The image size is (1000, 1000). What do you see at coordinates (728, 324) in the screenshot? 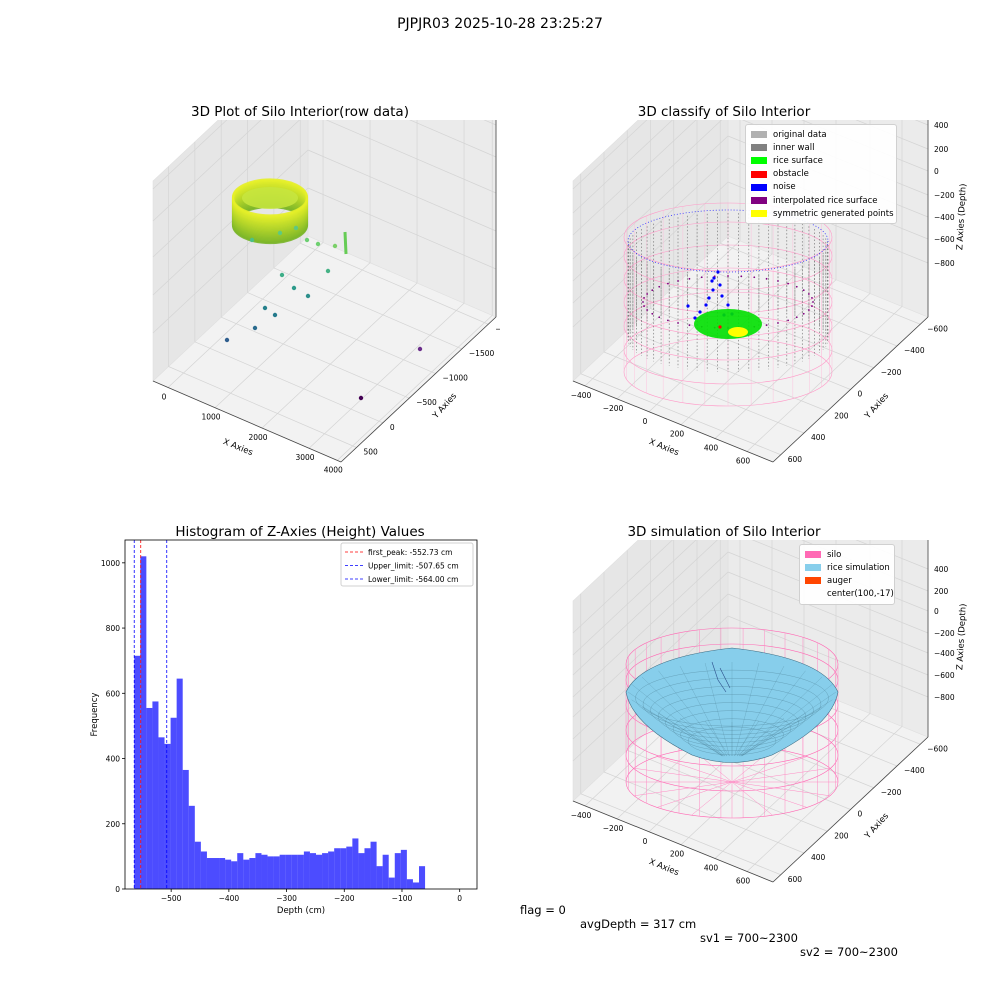
I see `rice-surface-points` at bounding box center [728, 324].